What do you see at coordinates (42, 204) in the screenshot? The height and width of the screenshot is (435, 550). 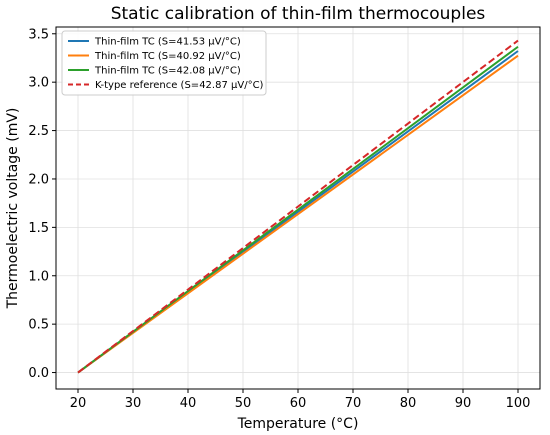 I see `y-axis-ticks: 0.0 0.5 1.0 1.5 2.0 2.5 3.0 3.5` at bounding box center [42, 204].